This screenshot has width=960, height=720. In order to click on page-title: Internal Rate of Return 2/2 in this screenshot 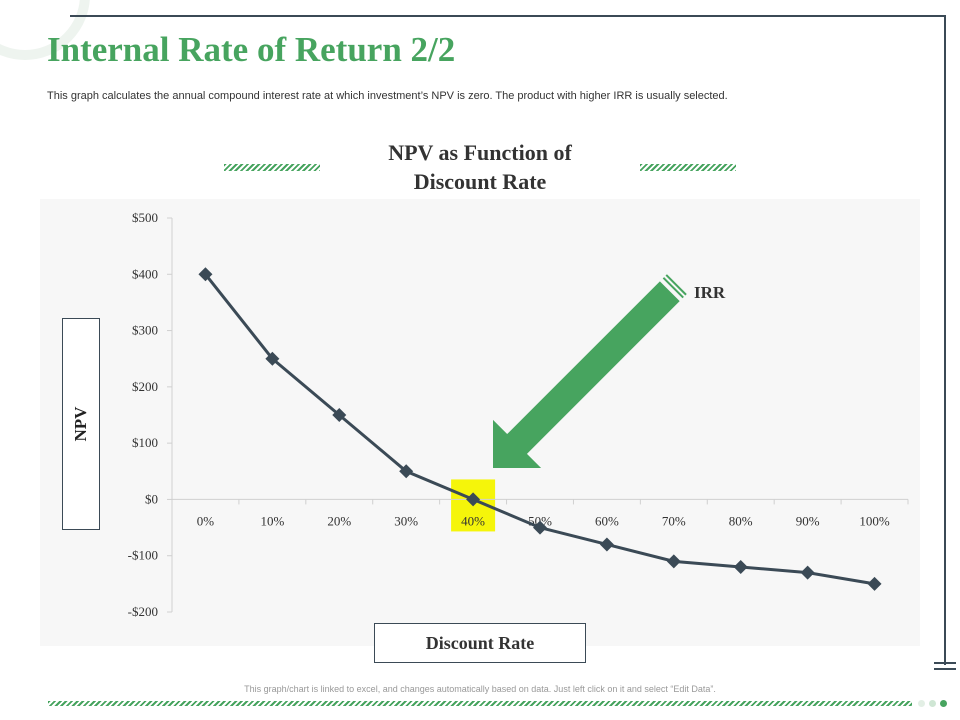, I will do `click(251, 49)`.